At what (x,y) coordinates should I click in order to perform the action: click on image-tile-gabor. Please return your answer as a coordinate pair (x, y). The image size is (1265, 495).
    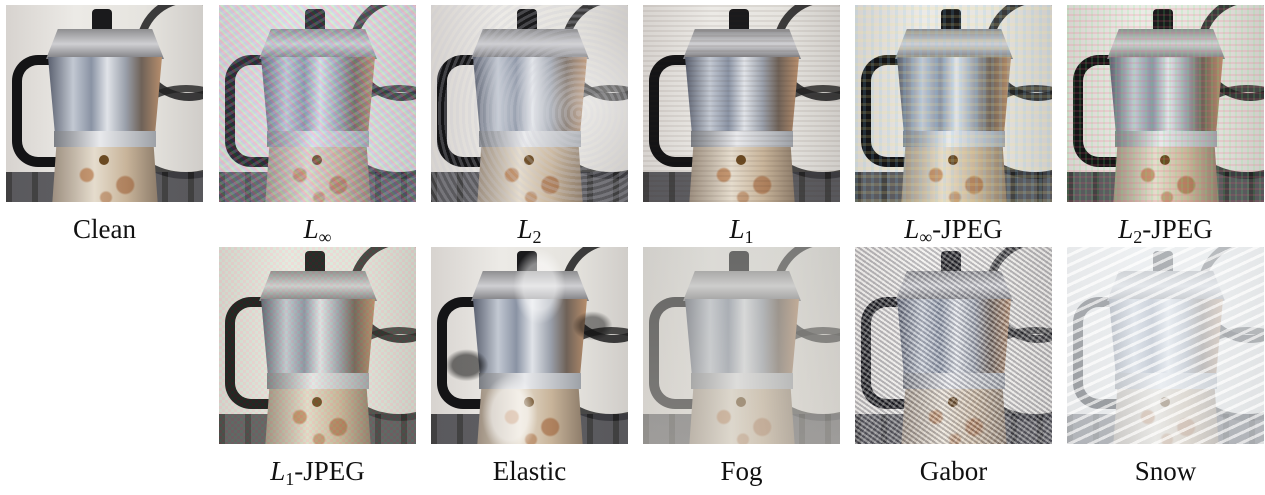
    Looking at the image, I should click on (953, 345).